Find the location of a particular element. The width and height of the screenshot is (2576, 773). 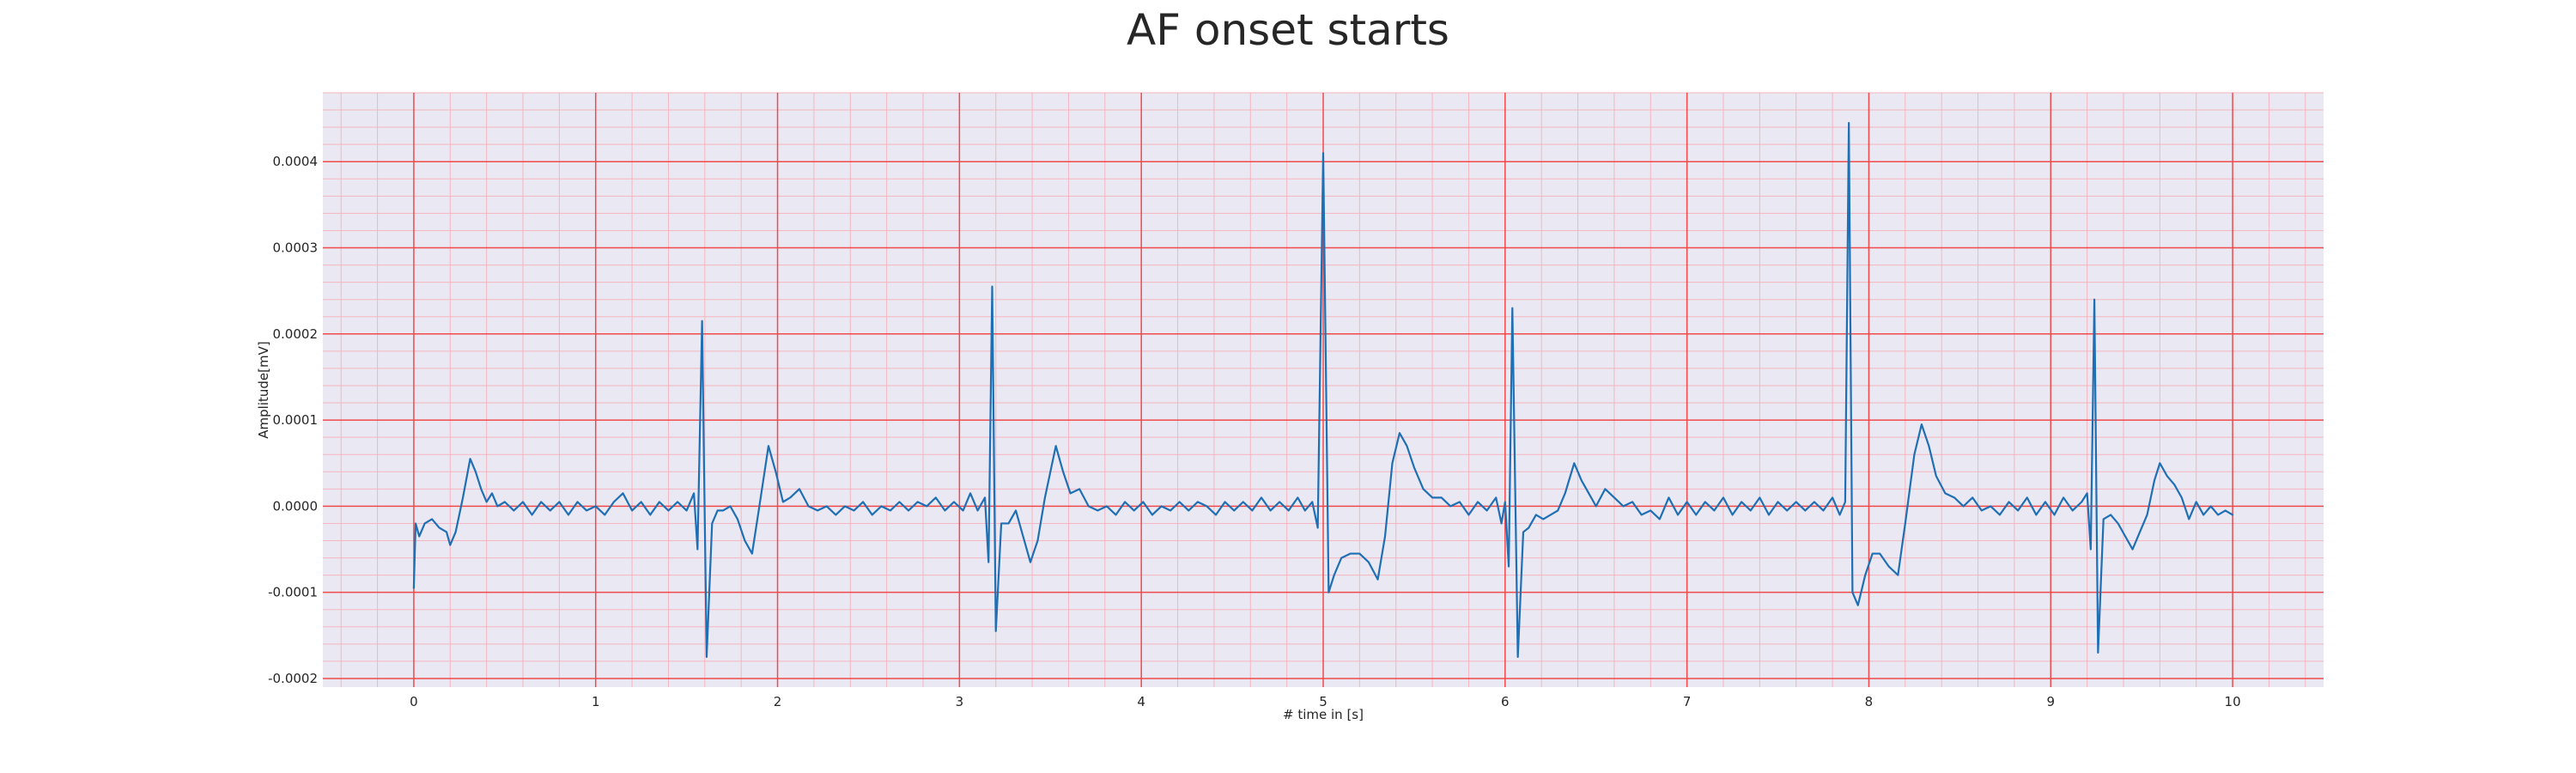

x-tick-label: 6 is located at coordinates (1506, 701).